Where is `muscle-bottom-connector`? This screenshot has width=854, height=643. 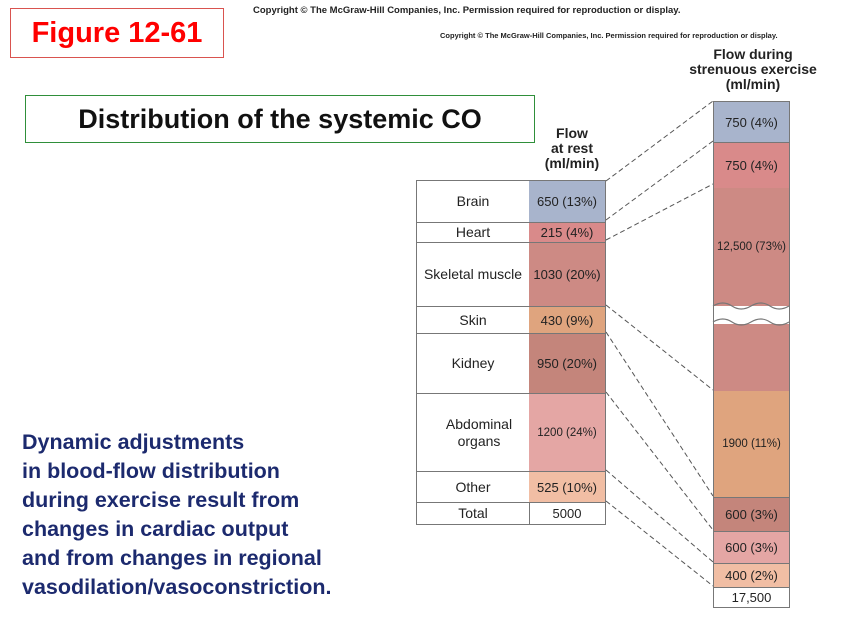 muscle-bottom-connector is located at coordinates (659, 347).